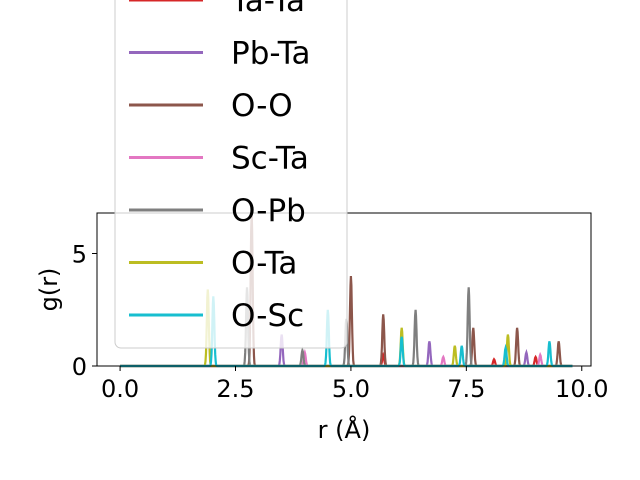  What do you see at coordinates (267, 9) in the screenshot?
I see `legend-label: Ta-Ta` at bounding box center [267, 9].